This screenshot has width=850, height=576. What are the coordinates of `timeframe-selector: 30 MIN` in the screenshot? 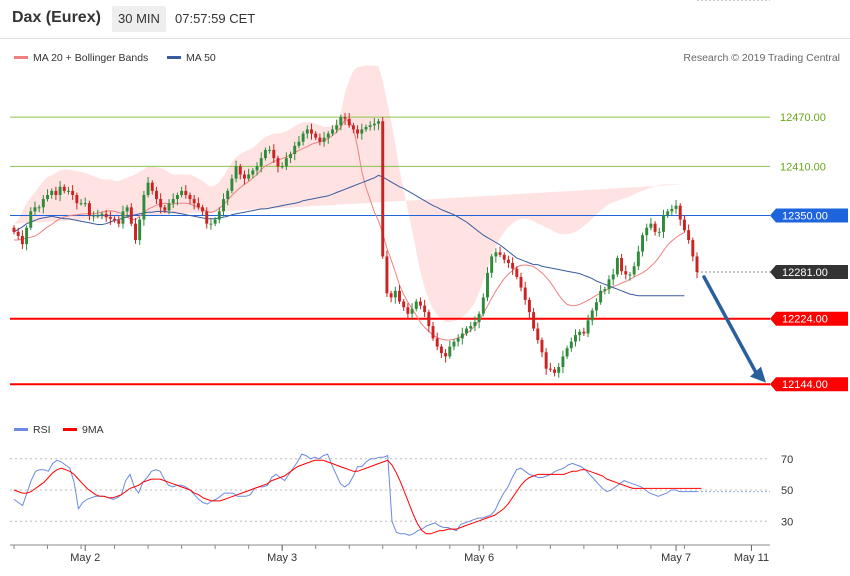 It's located at (139, 19).